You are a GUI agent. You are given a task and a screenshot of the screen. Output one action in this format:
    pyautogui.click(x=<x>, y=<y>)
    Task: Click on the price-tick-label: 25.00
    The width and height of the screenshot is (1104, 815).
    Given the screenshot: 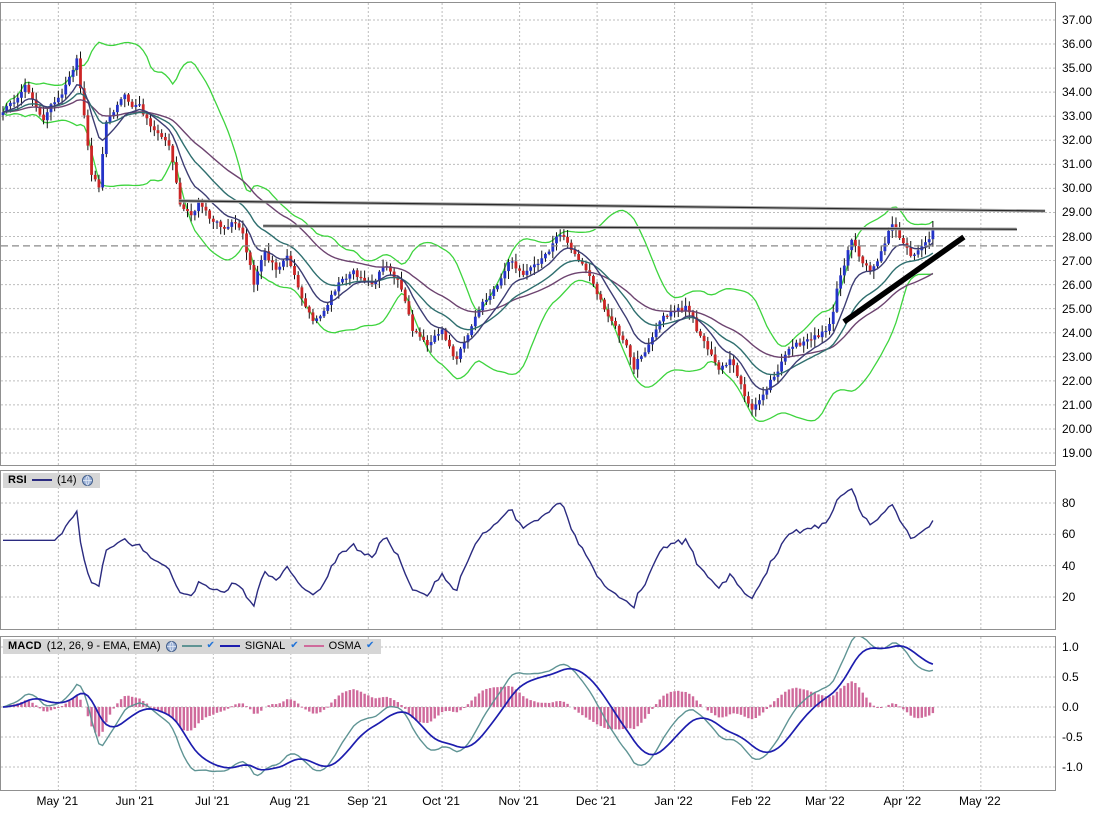 What is the action you would take?
    pyautogui.click(x=1077, y=308)
    